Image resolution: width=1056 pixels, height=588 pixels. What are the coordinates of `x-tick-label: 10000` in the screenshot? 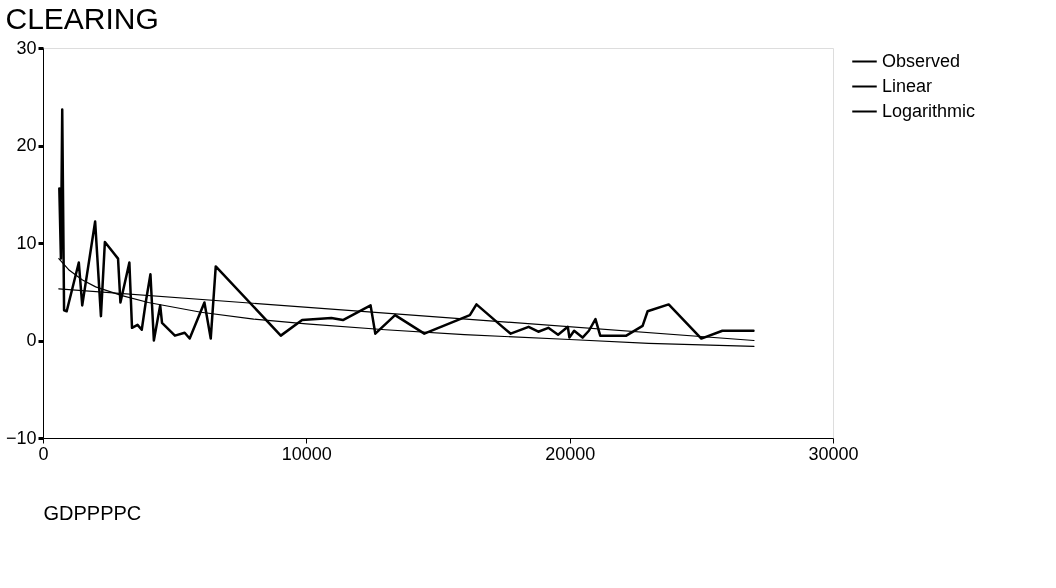 It's located at (306, 453).